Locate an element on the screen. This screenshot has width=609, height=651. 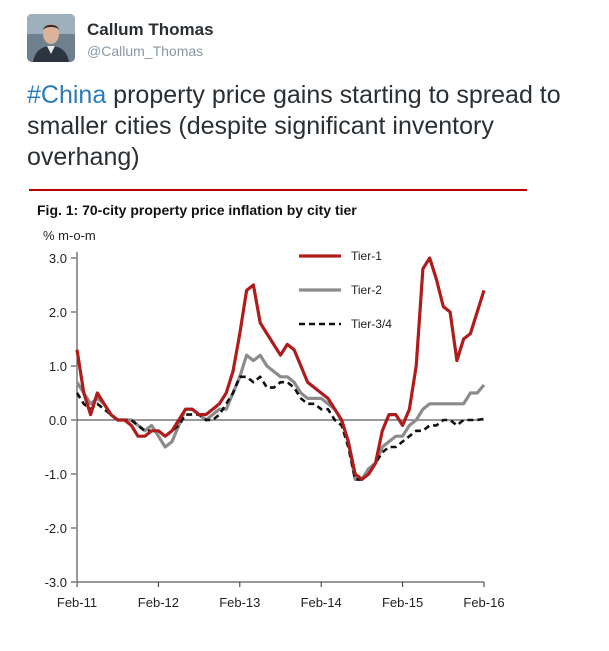
y-tick-label: 2.0 is located at coordinates (58, 312).